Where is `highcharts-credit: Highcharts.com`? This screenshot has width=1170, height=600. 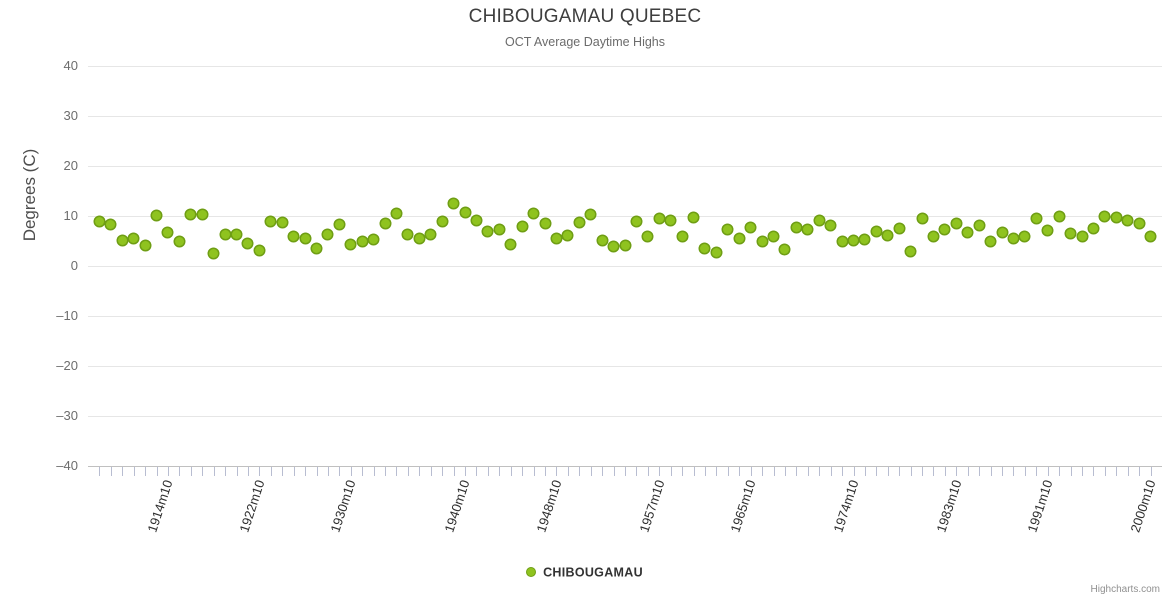 highcharts-credit: Highcharts.com is located at coordinates (1125, 589).